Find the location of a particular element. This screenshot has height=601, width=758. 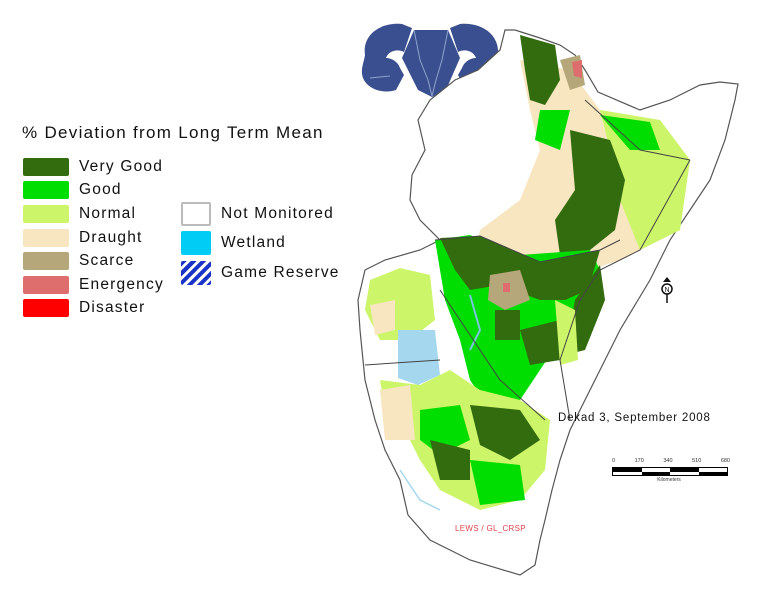

swatch-game-reserve is located at coordinates (196, 272).